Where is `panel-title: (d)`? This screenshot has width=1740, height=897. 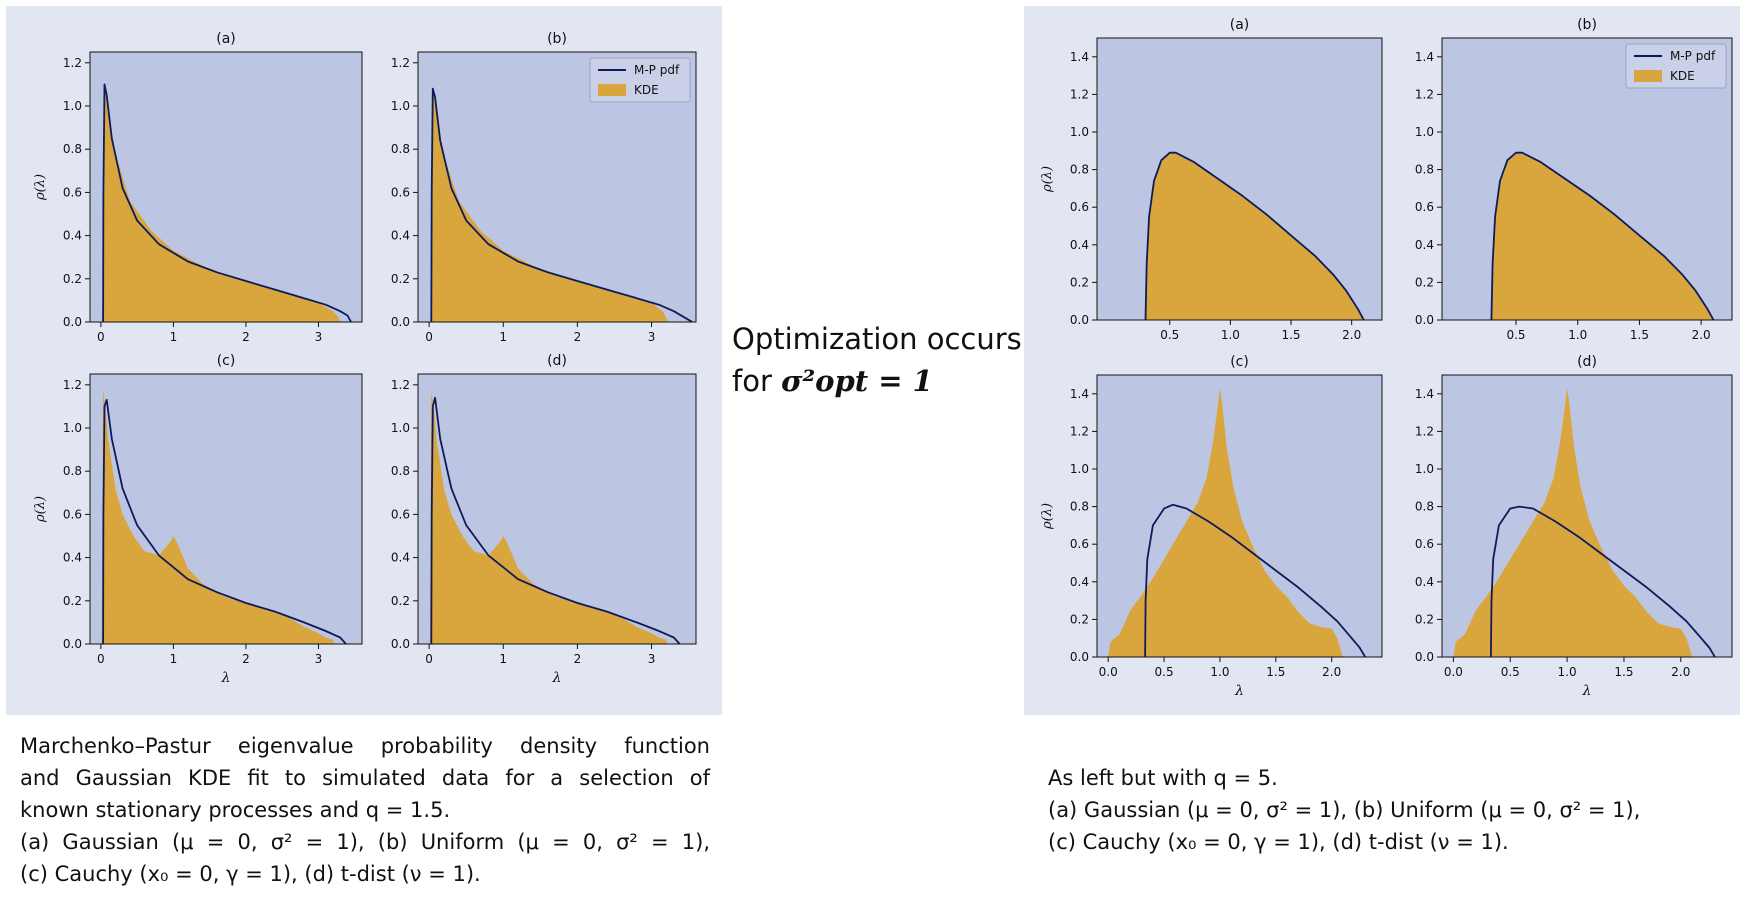
panel-title: (d) is located at coordinates (557, 361).